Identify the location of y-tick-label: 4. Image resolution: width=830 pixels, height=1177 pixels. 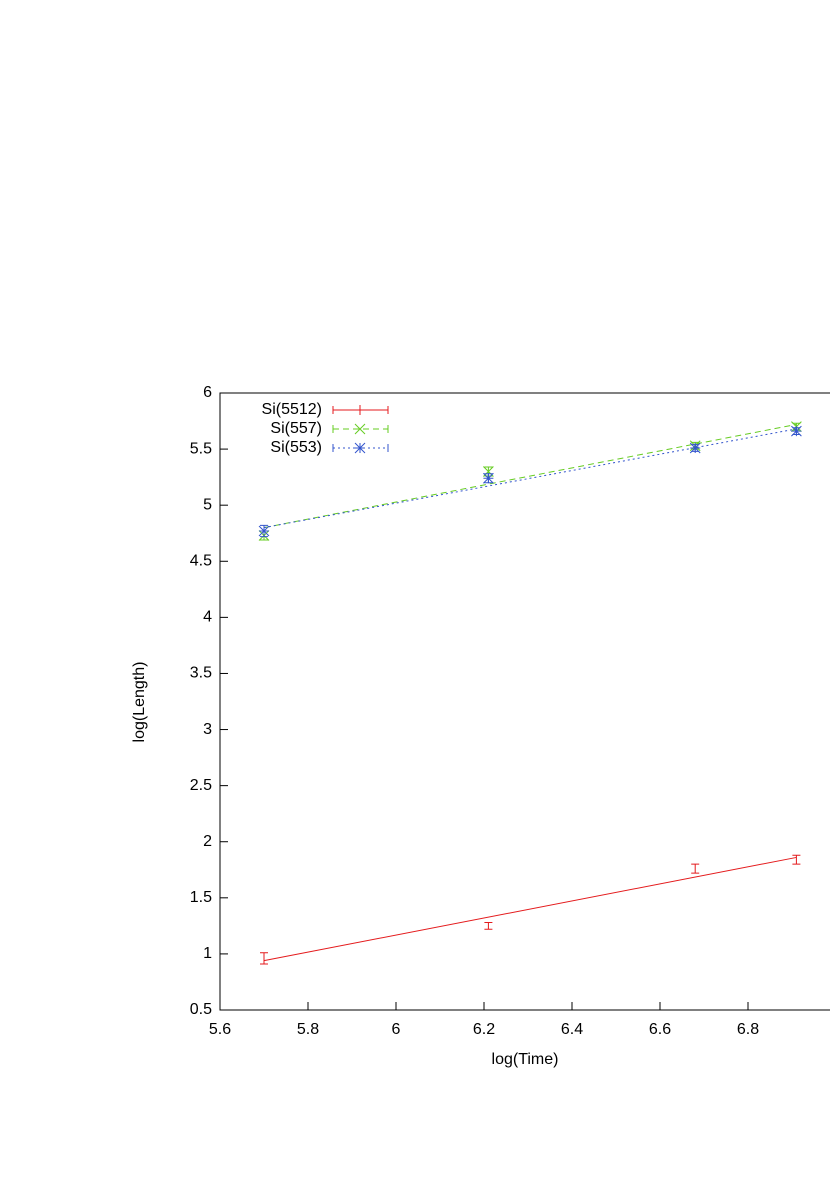
(207, 617).